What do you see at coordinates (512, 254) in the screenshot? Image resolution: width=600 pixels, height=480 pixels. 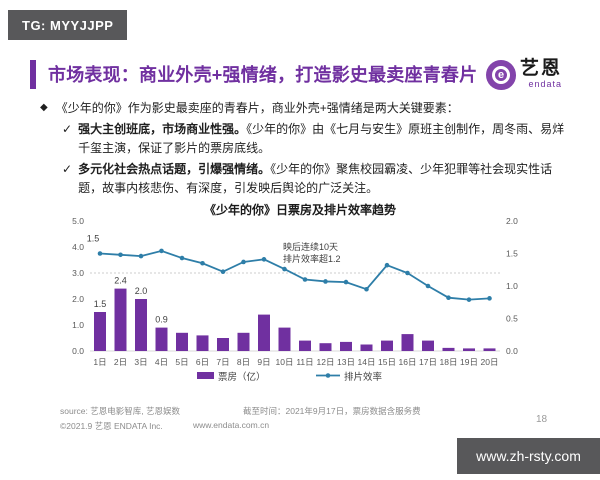 I see `right-axis-tick: 1.5` at bounding box center [512, 254].